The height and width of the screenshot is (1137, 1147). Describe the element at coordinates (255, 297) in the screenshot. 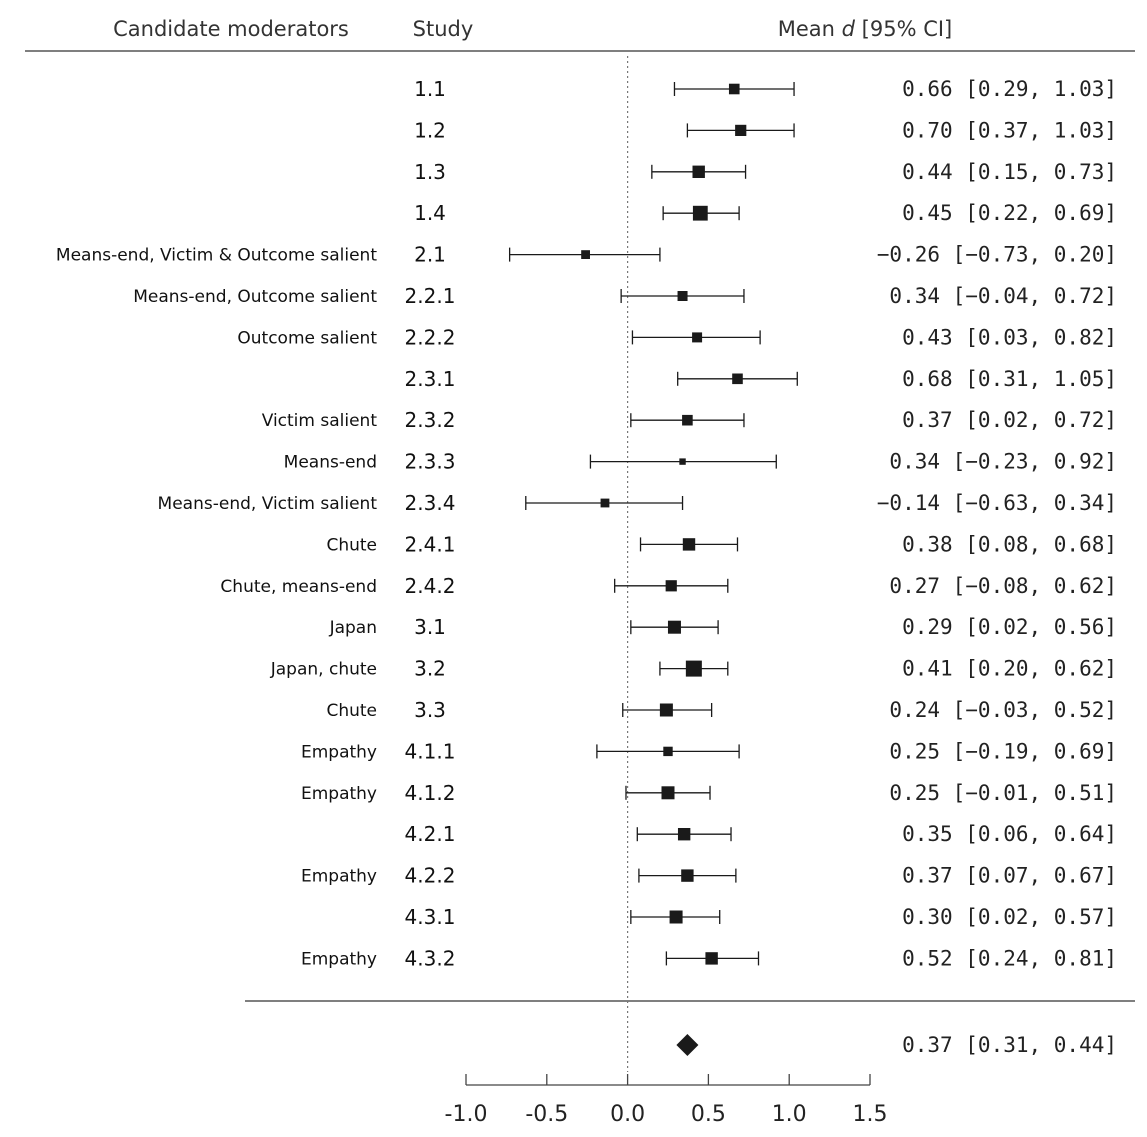

I see `moderator-label: Means-end, Outcome salient` at that location.